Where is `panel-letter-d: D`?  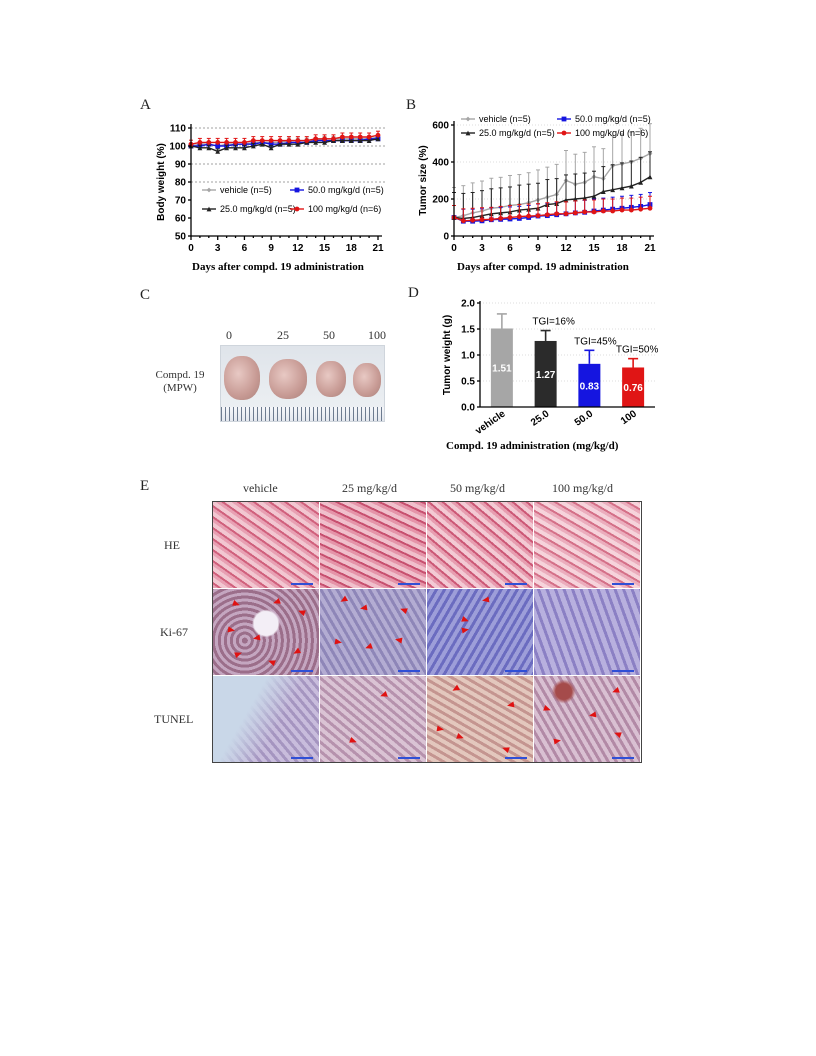 panel-letter-d: D is located at coordinates (413, 293).